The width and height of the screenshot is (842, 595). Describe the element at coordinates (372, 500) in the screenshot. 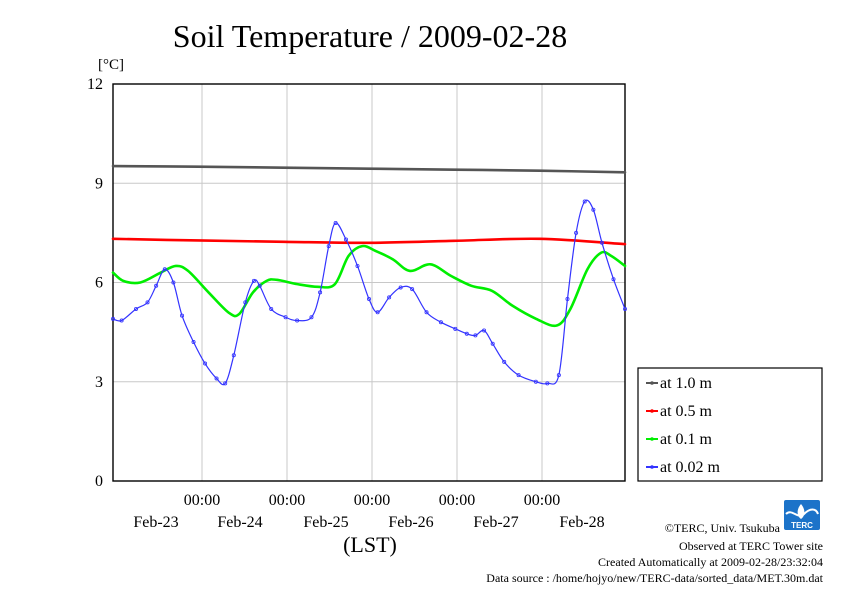

I see `x-time-label-3: 00:00` at that location.